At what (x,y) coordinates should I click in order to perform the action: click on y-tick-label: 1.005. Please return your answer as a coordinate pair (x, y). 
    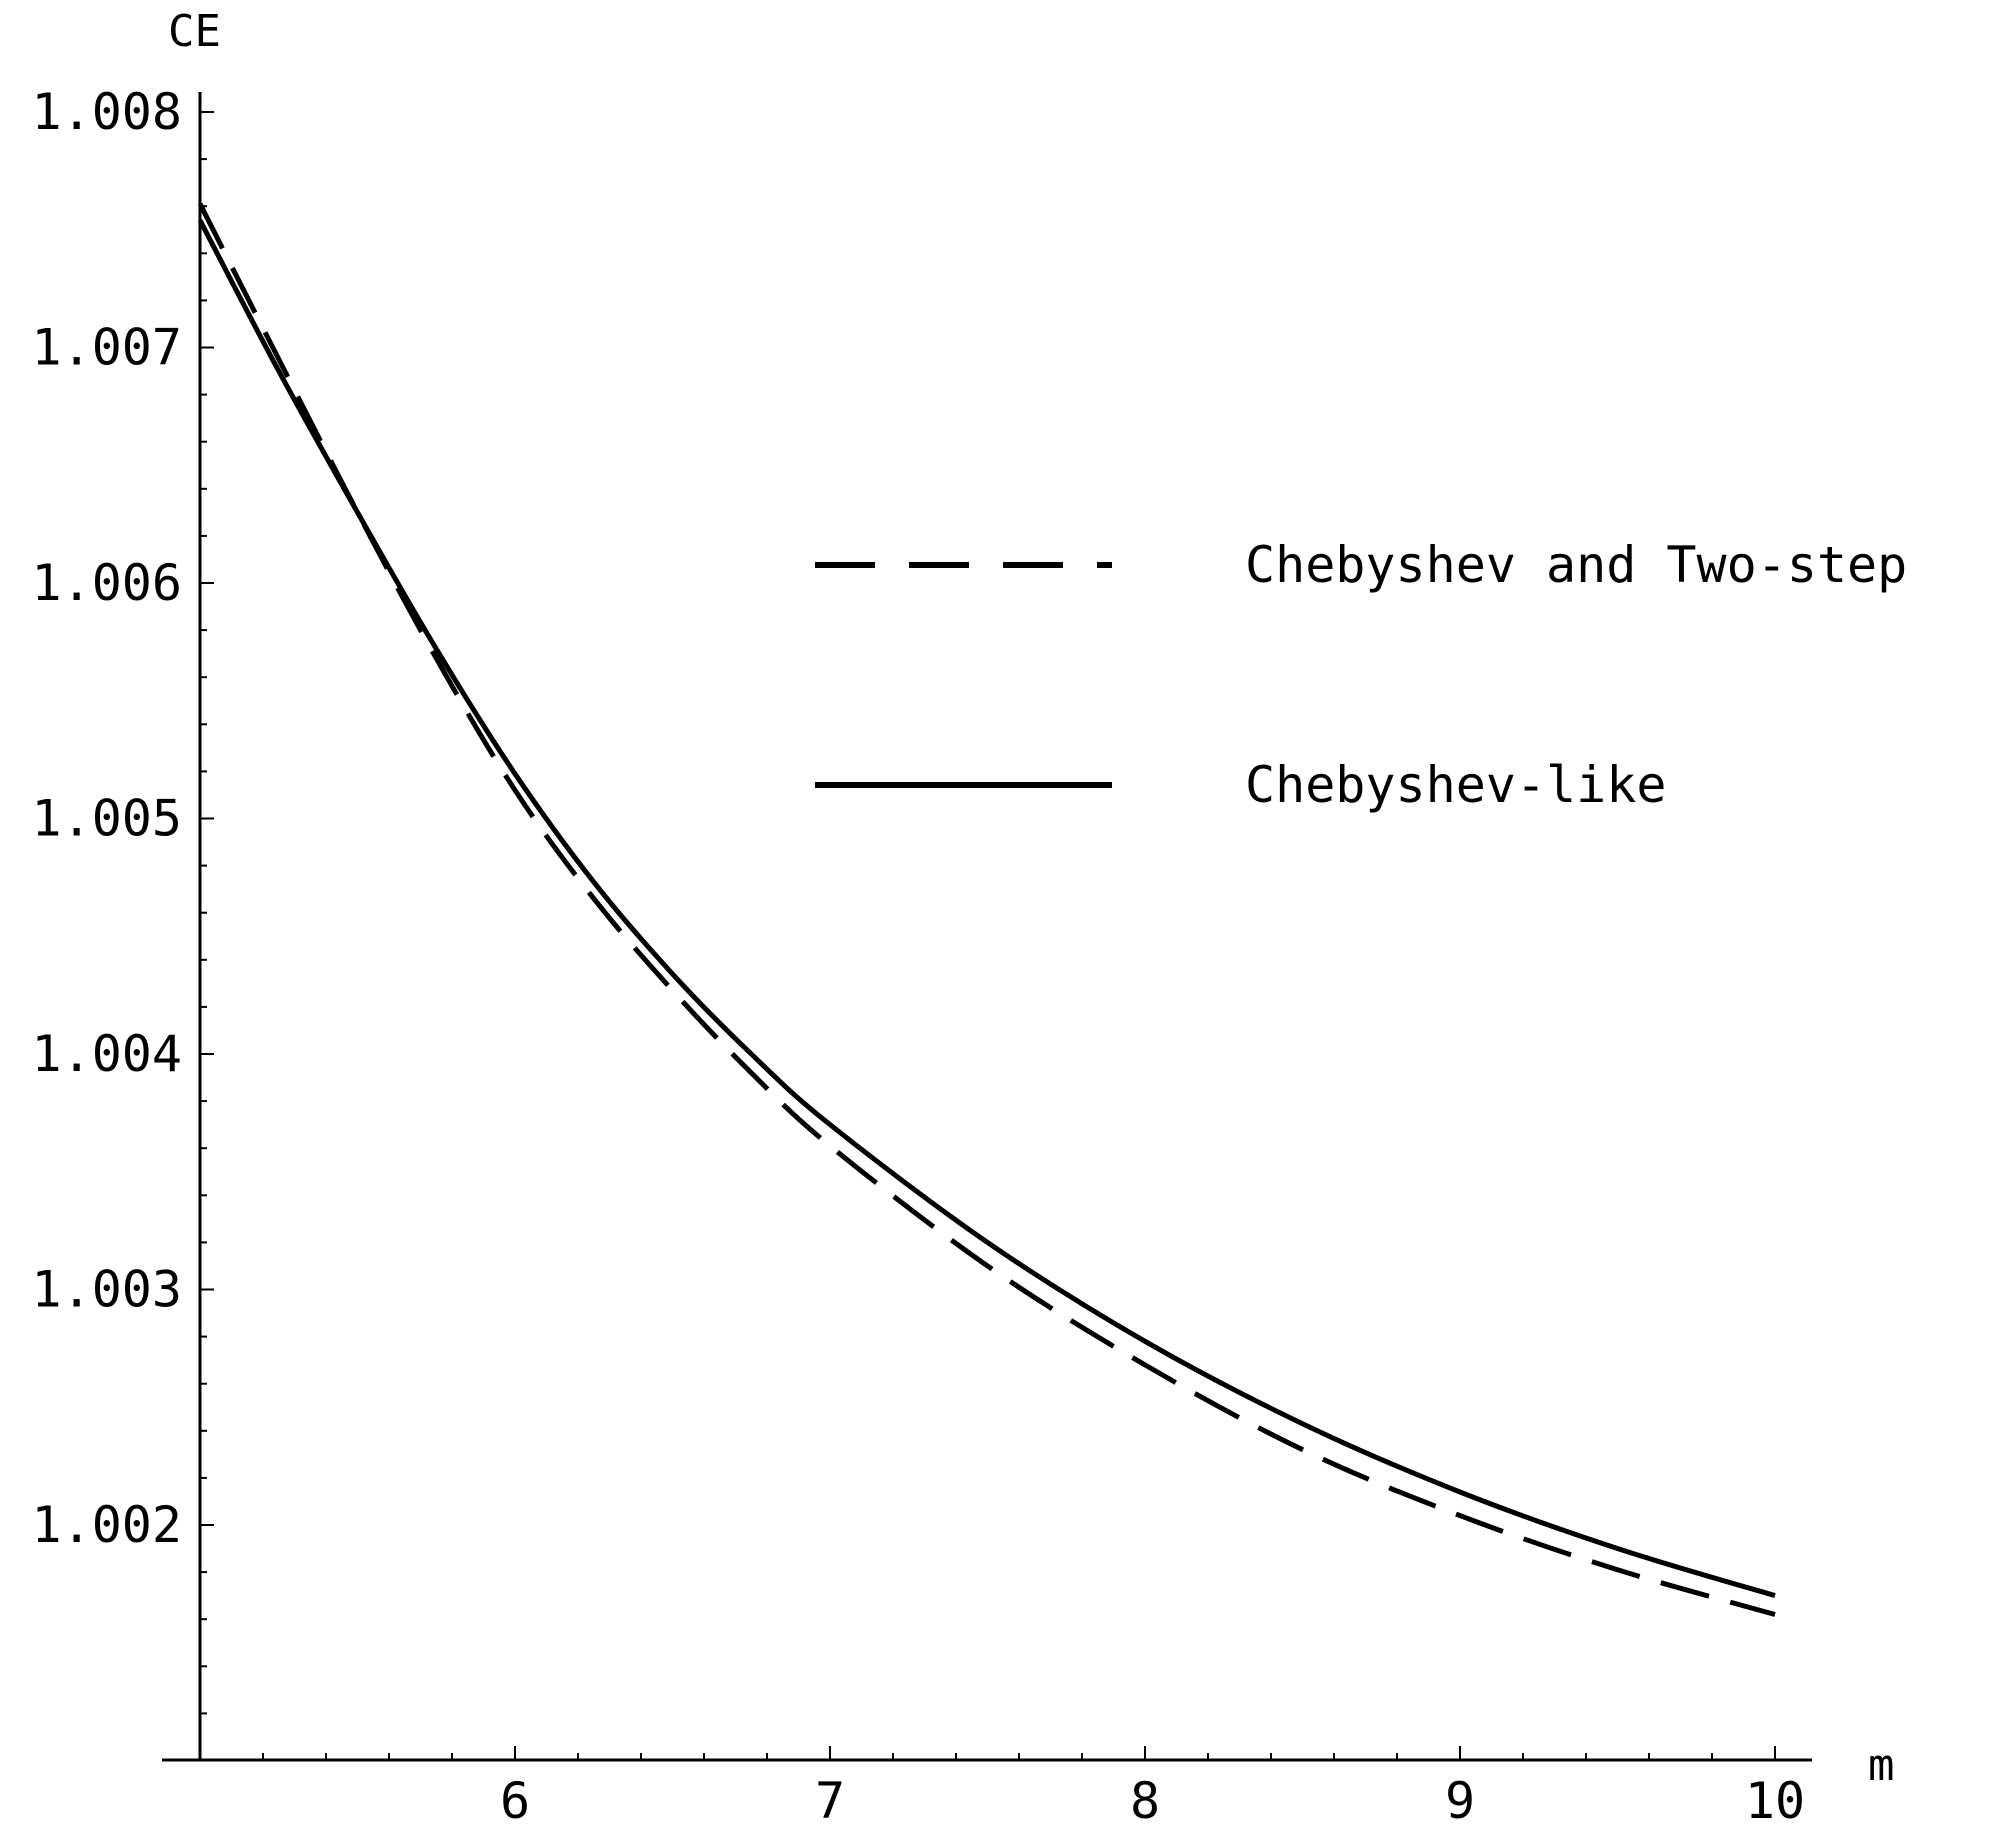
    Looking at the image, I should click on (106, 819).